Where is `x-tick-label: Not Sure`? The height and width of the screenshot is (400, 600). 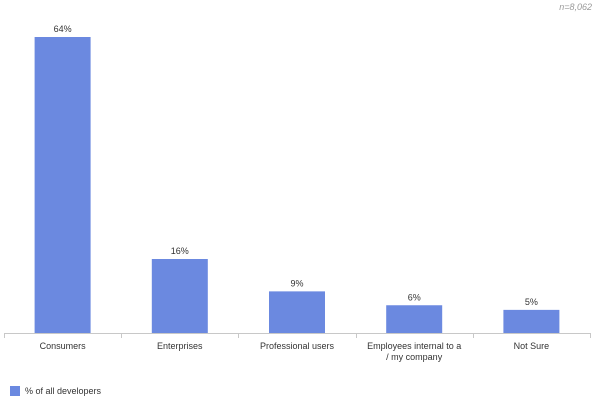
x-tick-label: Not Sure is located at coordinates (532, 346).